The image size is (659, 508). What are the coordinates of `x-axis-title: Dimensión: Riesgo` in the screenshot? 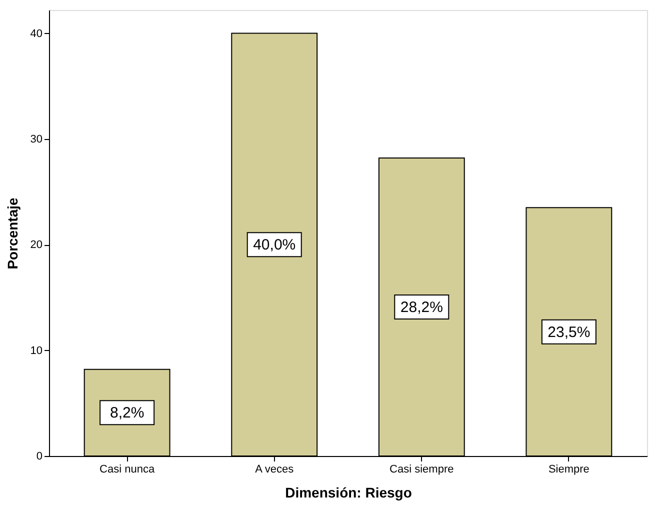 It's located at (348, 492).